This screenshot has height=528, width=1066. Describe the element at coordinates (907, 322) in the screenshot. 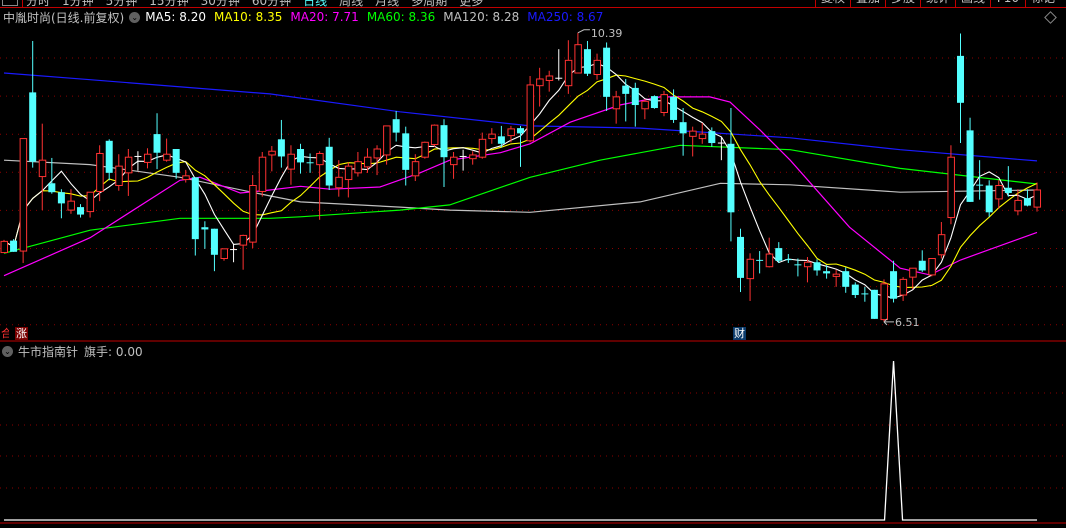

I see `low-label: 6.51` at that location.